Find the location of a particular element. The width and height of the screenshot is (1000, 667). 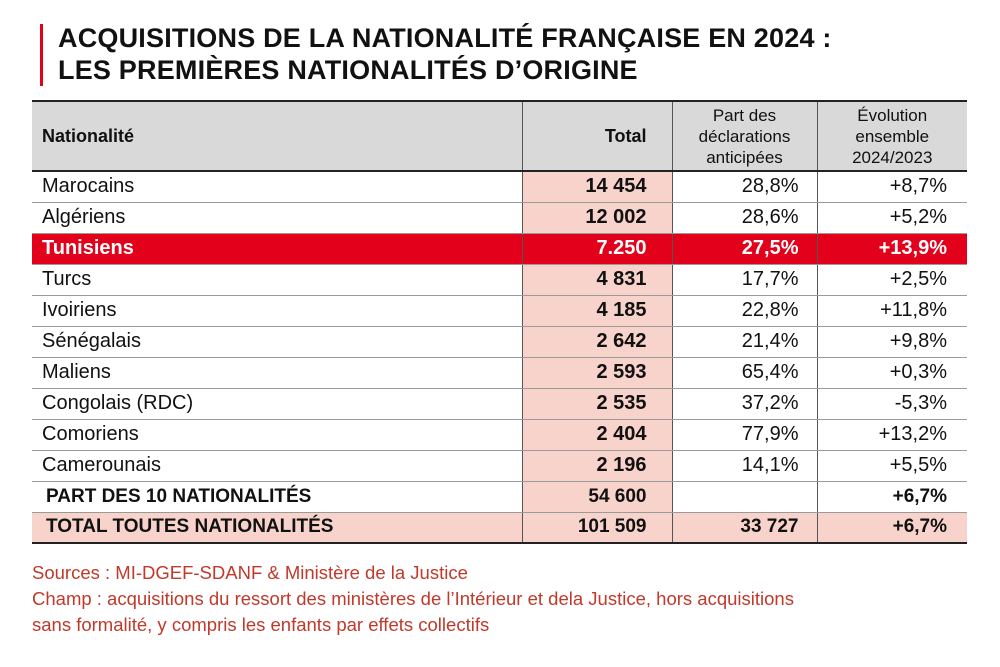

cell-evolution: +2,5% is located at coordinates (891, 280).